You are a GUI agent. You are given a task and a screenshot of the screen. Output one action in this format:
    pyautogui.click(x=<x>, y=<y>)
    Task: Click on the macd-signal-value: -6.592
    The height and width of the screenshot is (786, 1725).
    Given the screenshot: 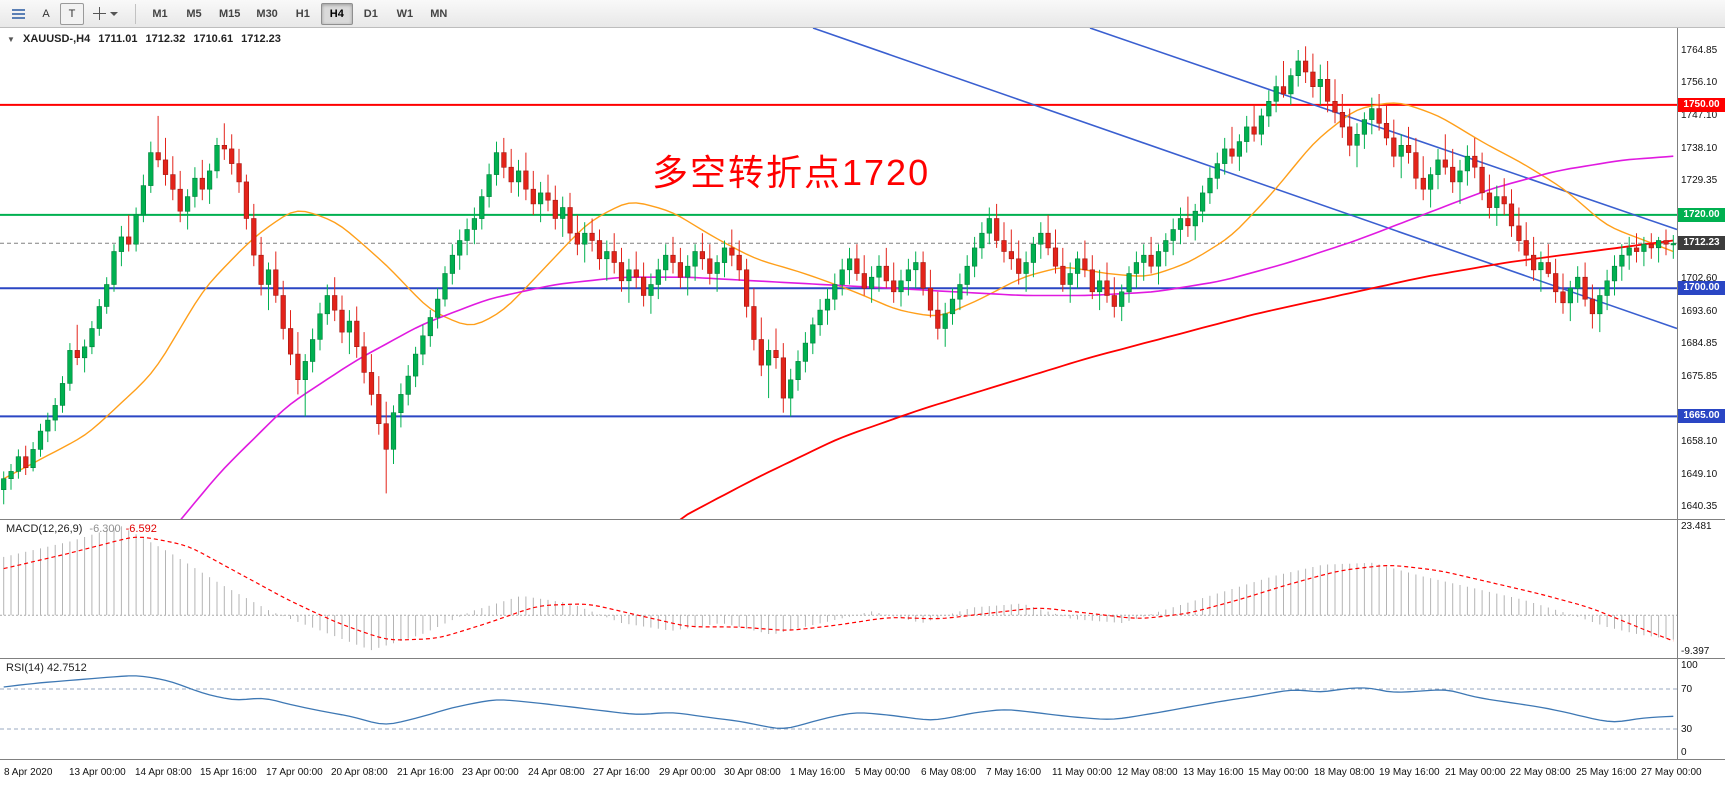 What is the action you would take?
    pyautogui.click(x=141, y=529)
    